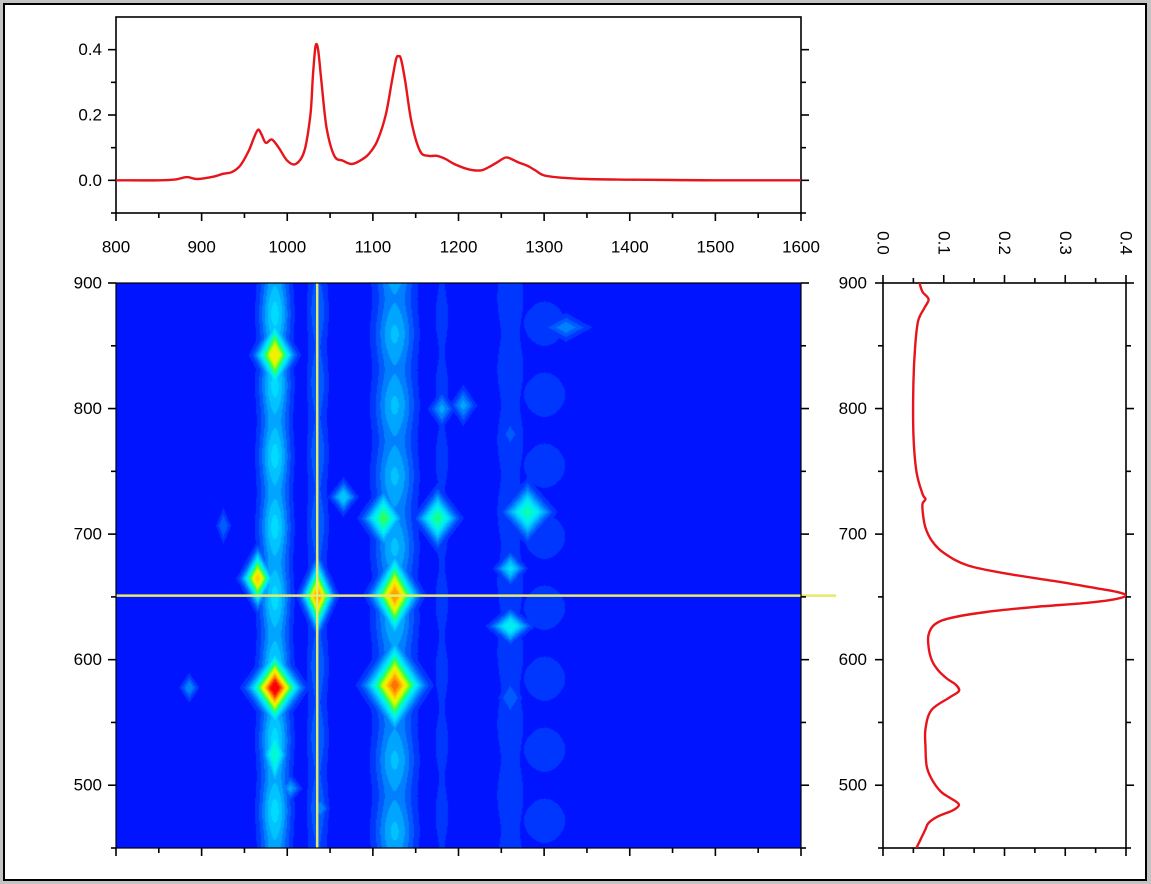 The height and width of the screenshot is (884, 1151). What do you see at coordinates (88, 785) in the screenshot?
I see `map-y-tick-label: 500` at bounding box center [88, 785].